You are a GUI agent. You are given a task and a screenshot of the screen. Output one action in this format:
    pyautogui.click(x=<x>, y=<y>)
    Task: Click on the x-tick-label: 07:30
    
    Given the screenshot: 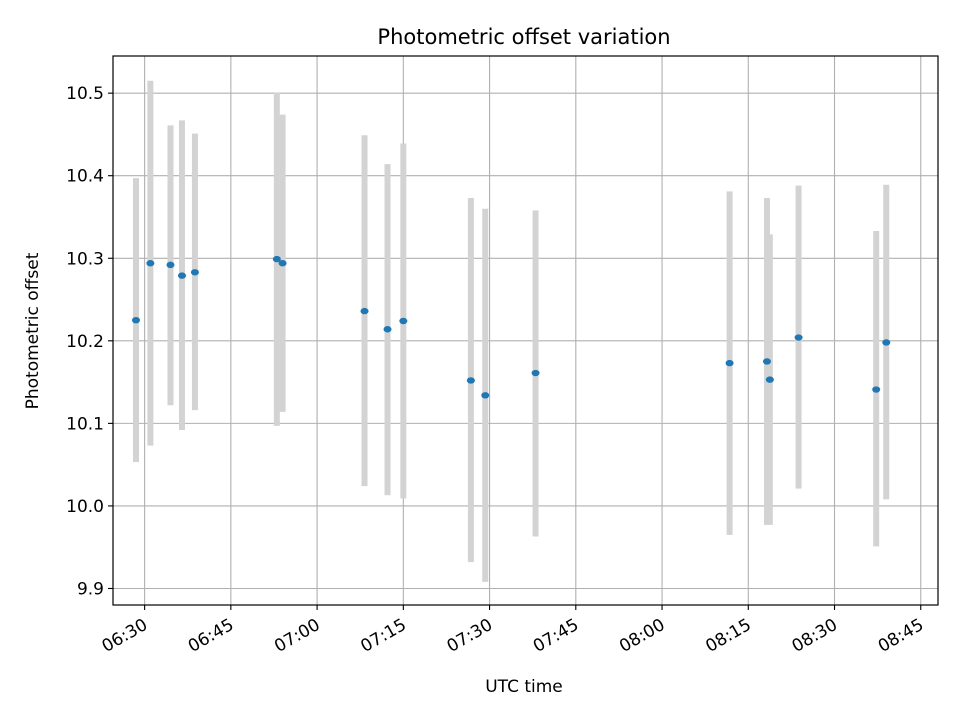 What is the action you would take?
    pyautogui.click(x=470, y=636)
    